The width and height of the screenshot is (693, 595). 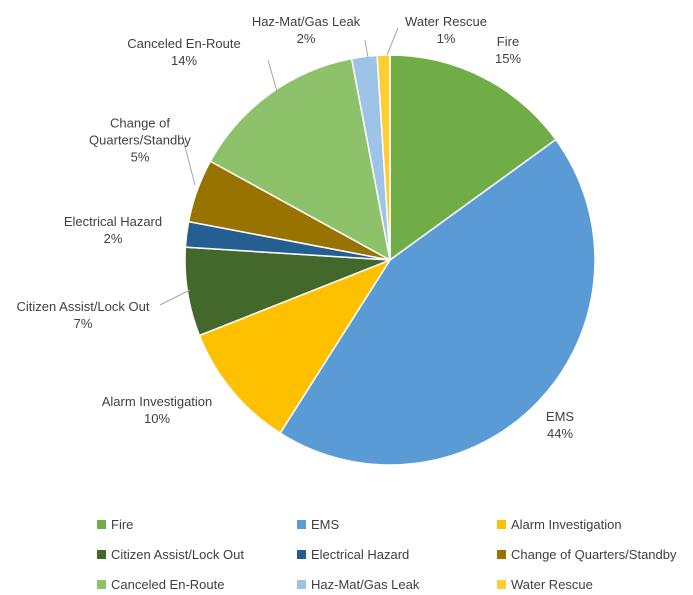 What do you see at coordinates (446, 30) in the screenshot?
I see `data-label: Water Rescue 1%` at bounding box center [446, 30].